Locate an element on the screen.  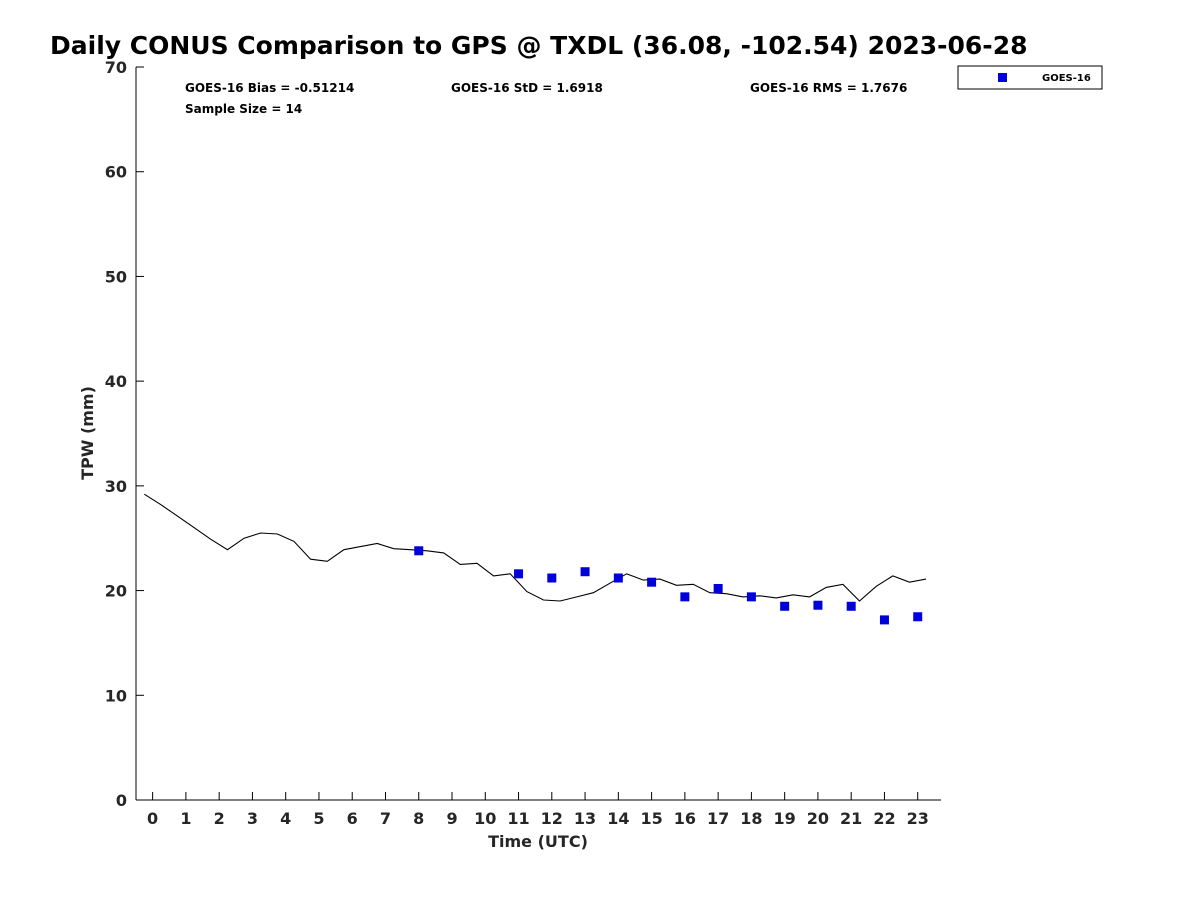
y-tick-label: 30 is located at coordinates (116, 486).